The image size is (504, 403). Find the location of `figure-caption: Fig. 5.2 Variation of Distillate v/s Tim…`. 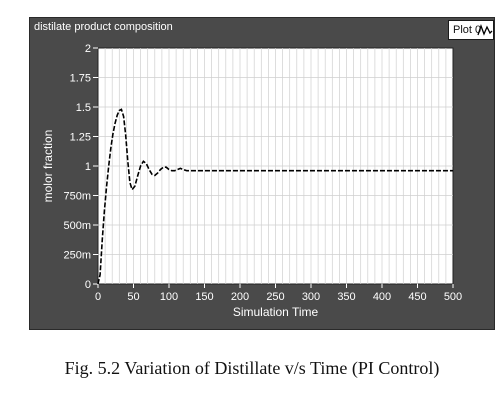

figure-caption: Fig. 5.2 Variation of Distillate v/s Tim… is located at coordinates (252, 368).